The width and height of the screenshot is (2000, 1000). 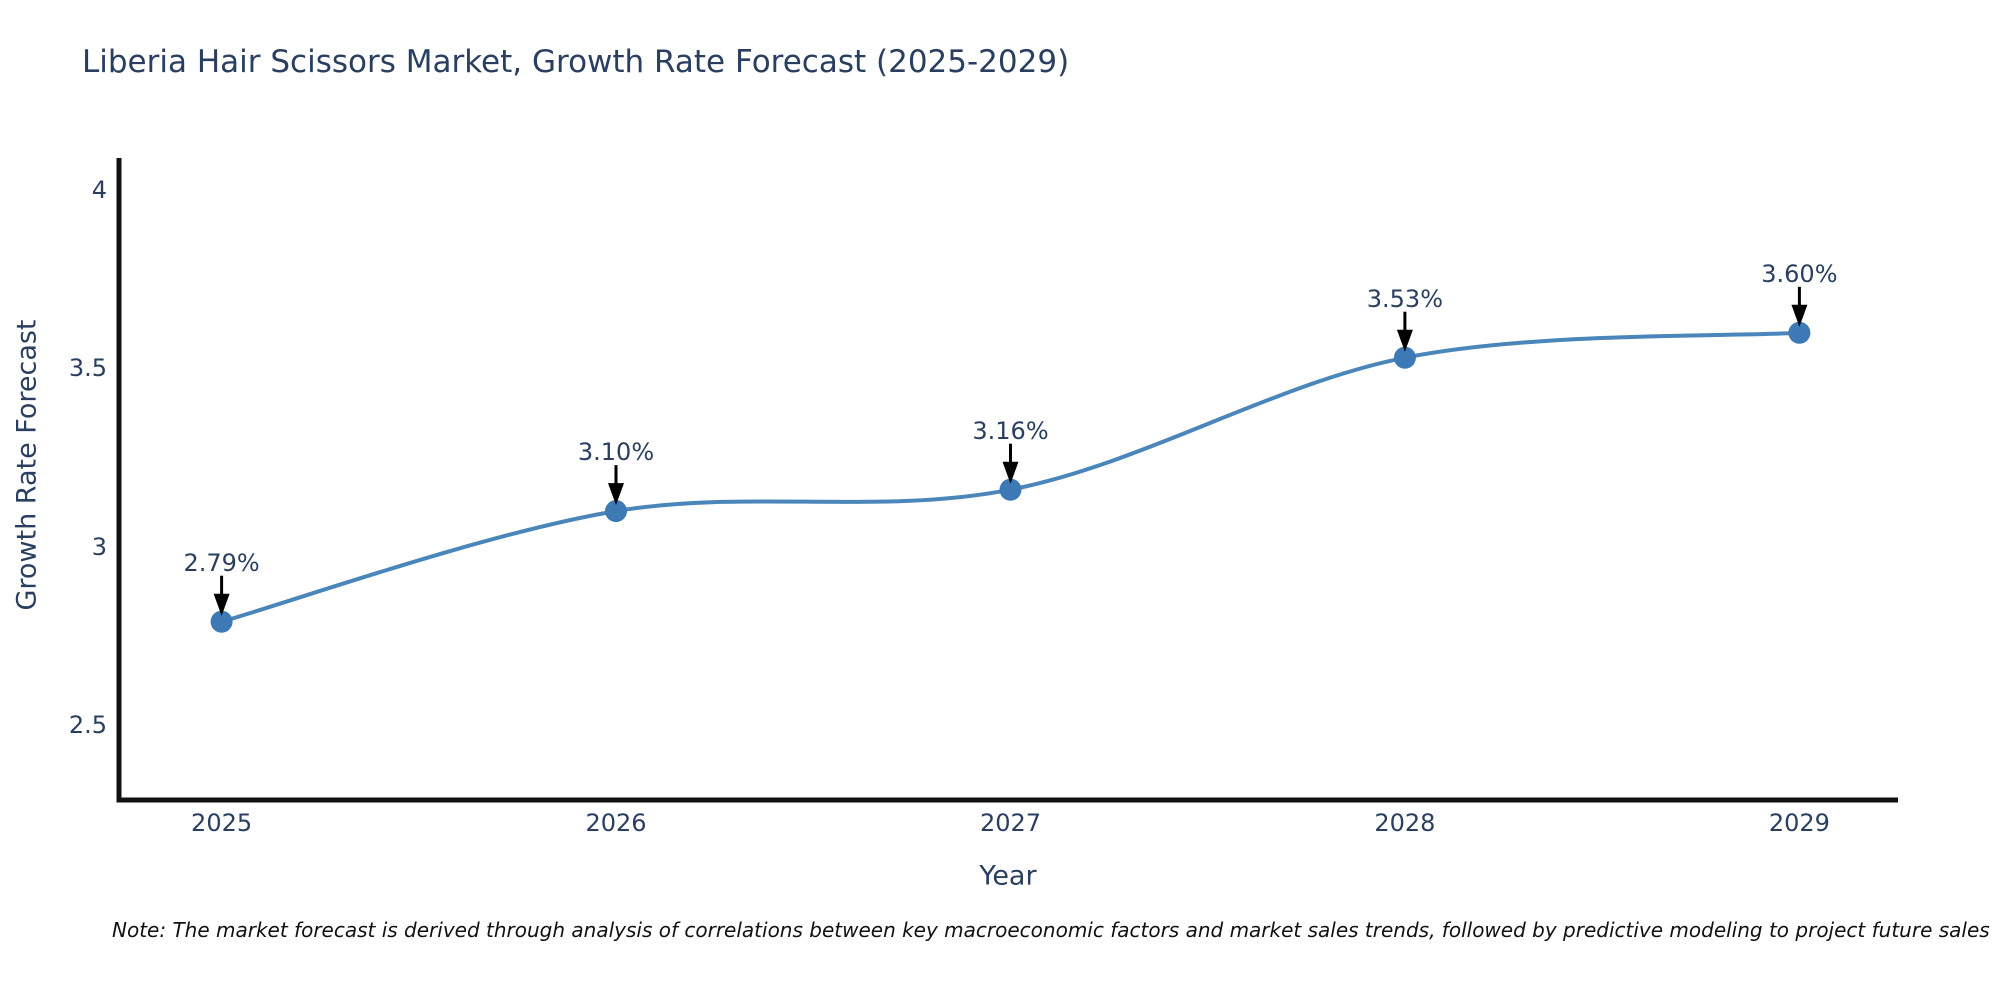 What do you see at coordinates (222, 823) in the screenshot?
I see `x-tick-label: 2025` at bounding box center [222, 823].